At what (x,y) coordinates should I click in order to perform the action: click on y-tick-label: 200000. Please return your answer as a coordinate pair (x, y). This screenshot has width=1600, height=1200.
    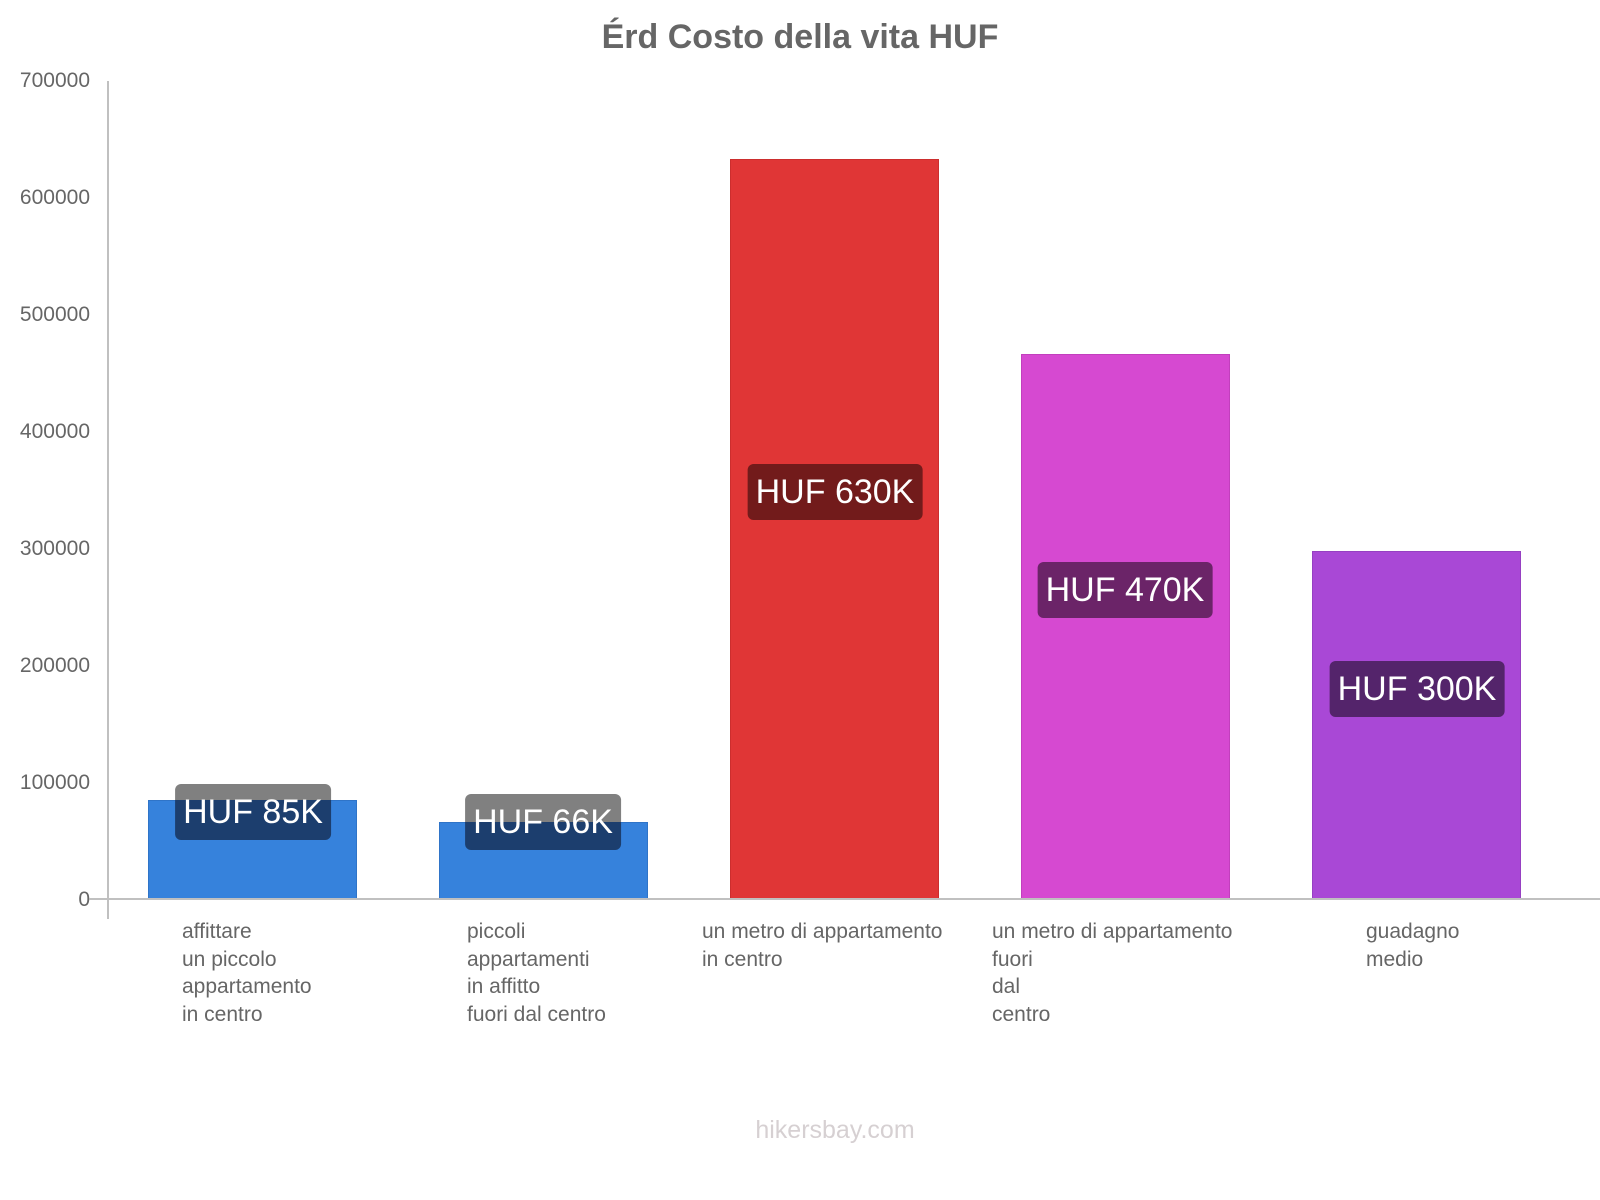
    Looking at the image, I should click on (54, 665).